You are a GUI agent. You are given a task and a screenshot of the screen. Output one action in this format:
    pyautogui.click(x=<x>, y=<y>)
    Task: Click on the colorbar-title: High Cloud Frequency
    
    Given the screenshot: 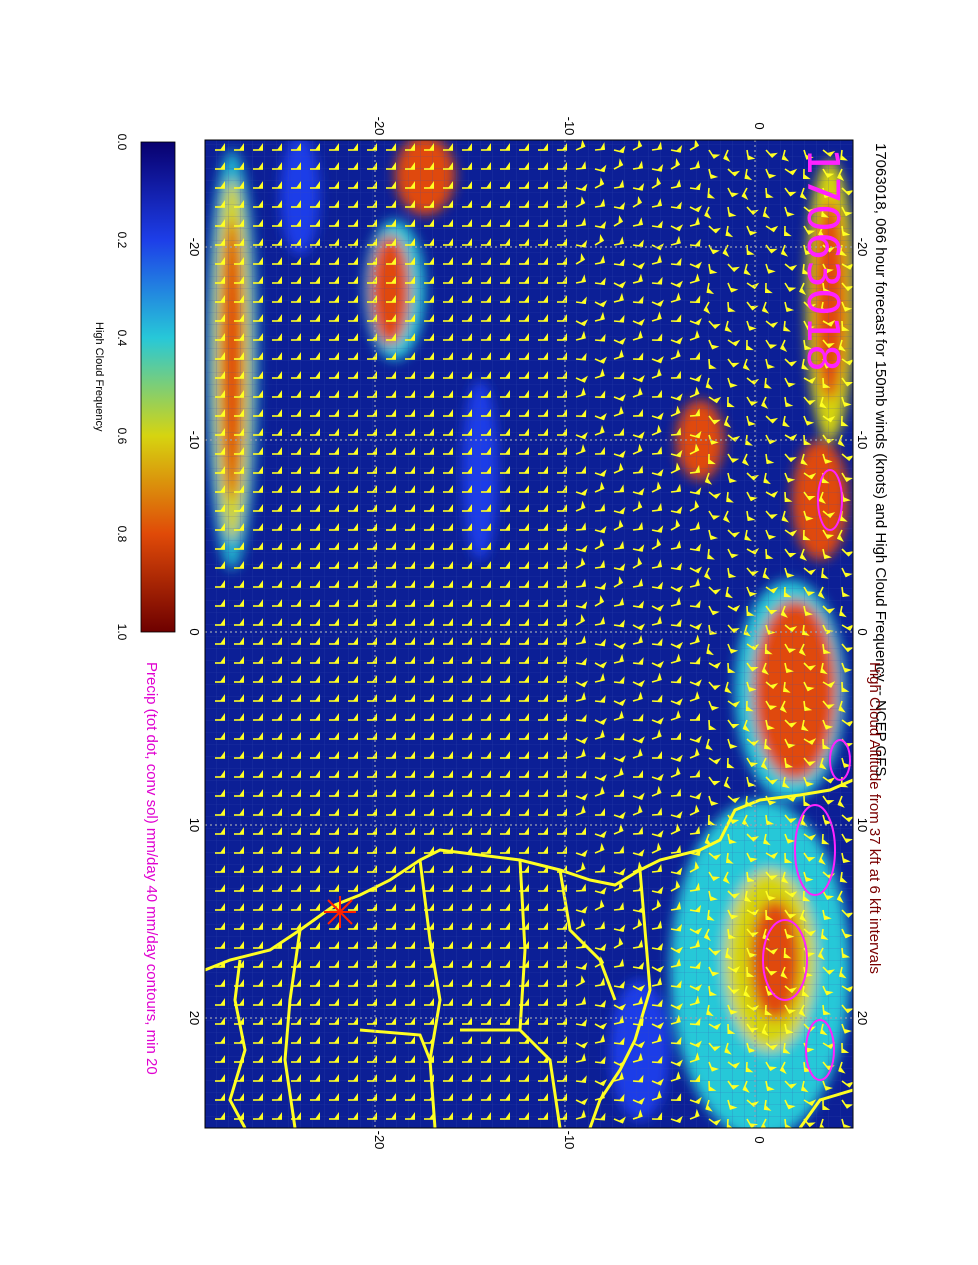 What is the action you would take?
    pyautogui.click(x=99, y=377)
    